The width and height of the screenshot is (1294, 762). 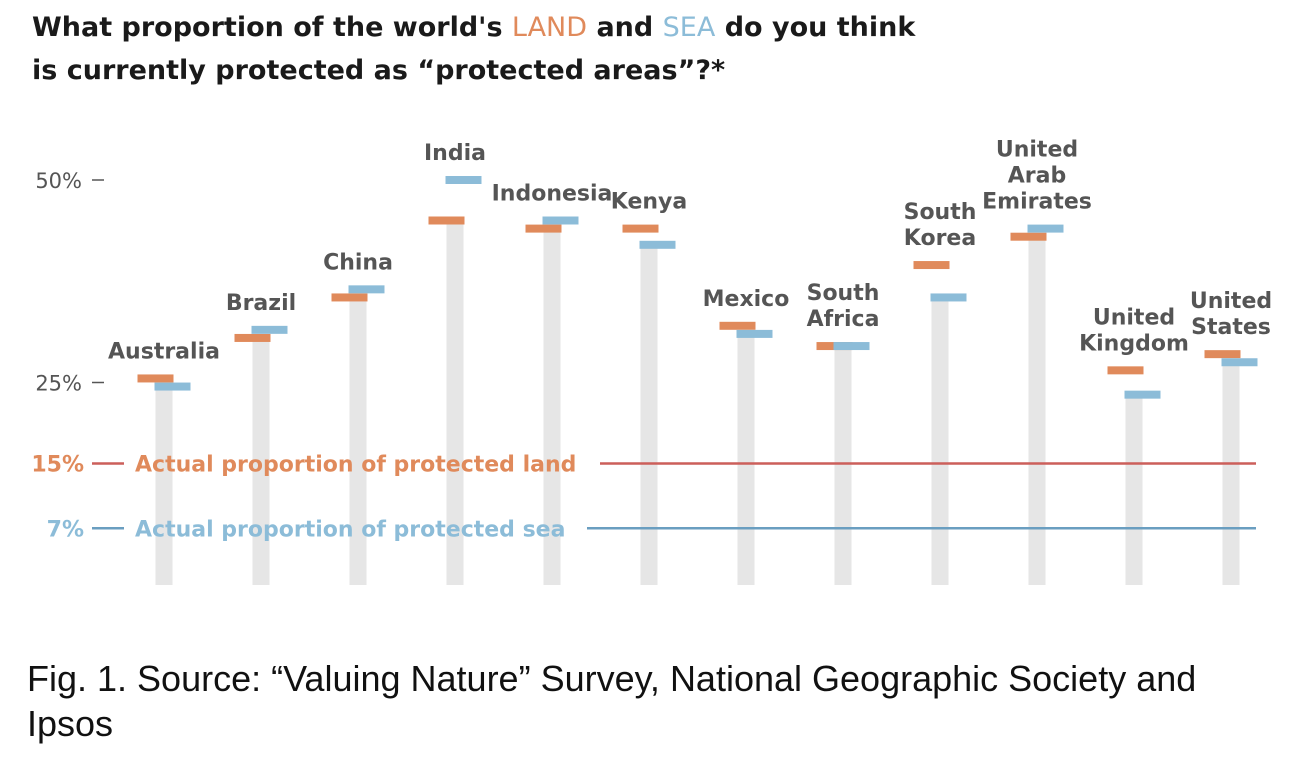 What do you see at coordinates (815, 27) in the screenshot?
I see `title-suffix: do you think` at bounding box center [815, 27].